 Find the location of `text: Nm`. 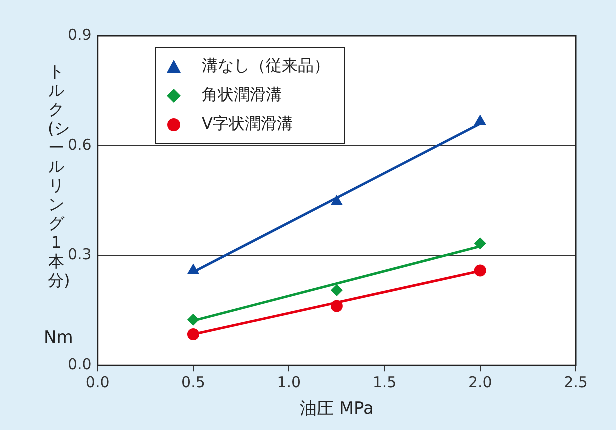

text: Nm is located at coordinates (59, 338).